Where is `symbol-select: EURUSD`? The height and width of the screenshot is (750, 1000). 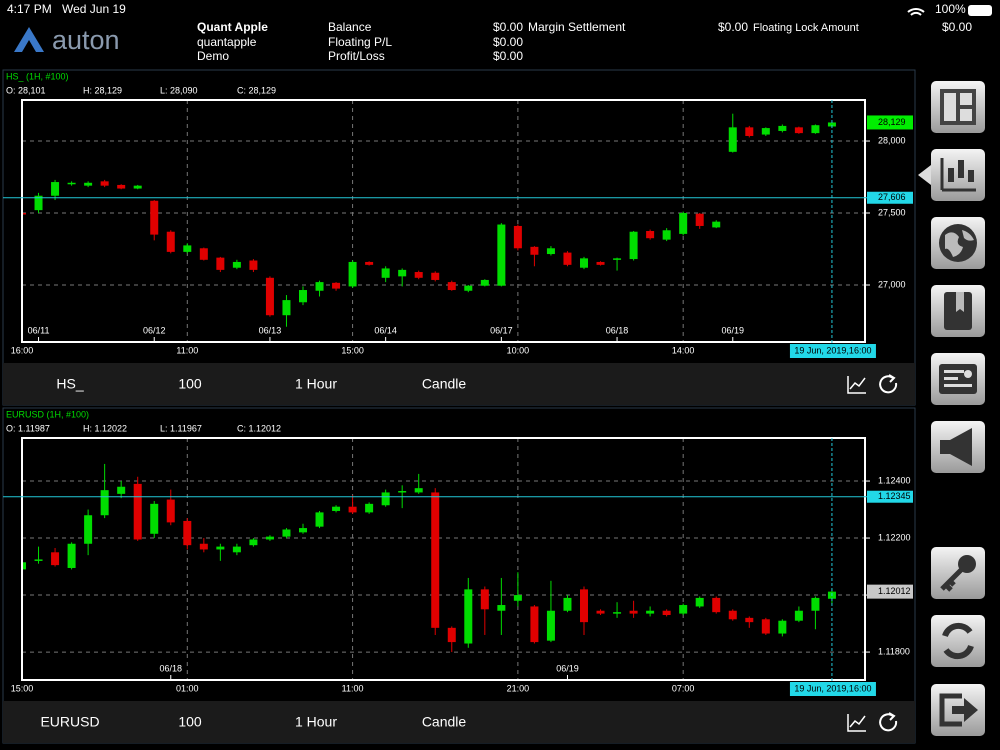
symbol-select: EURUSD is located at coordinates (69, 722).